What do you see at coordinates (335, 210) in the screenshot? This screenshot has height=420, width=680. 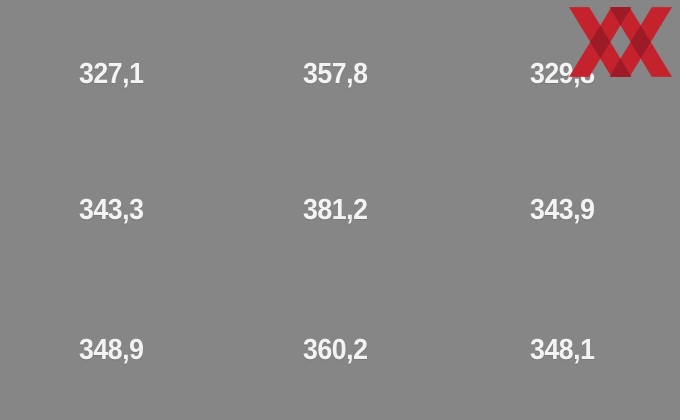 I see `value-r2c2: 381,2` at bounding box center [335, 210].